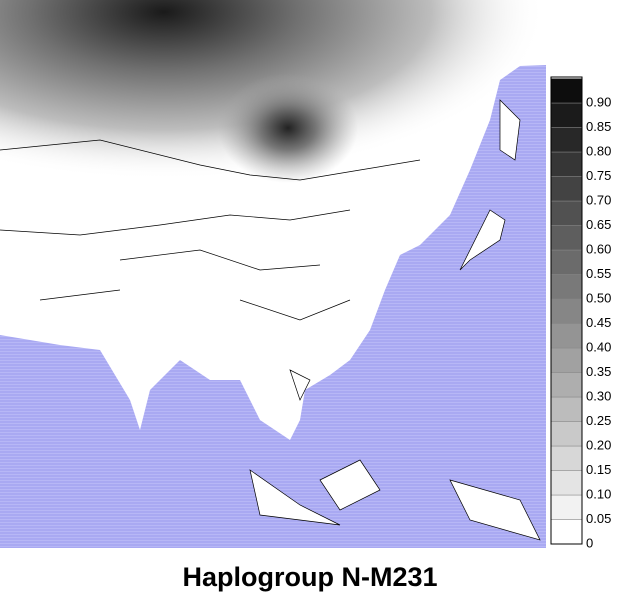 The width and height of the screenshot is (621, 595). I want to click on legend-label: 0.30, so click(598, 395).